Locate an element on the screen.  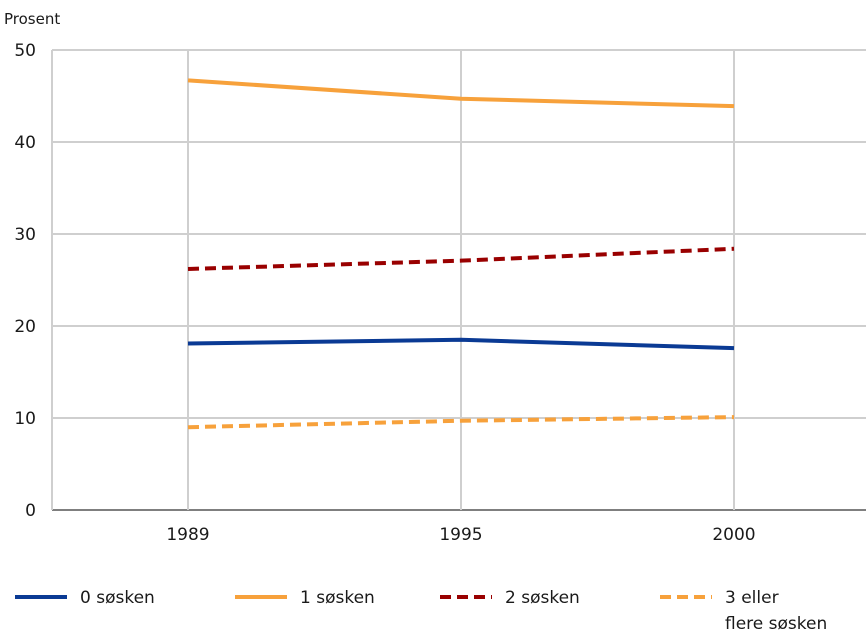
y-tick-labels: 0 10 20 30 40 50 is located at coordinates (25, 281).